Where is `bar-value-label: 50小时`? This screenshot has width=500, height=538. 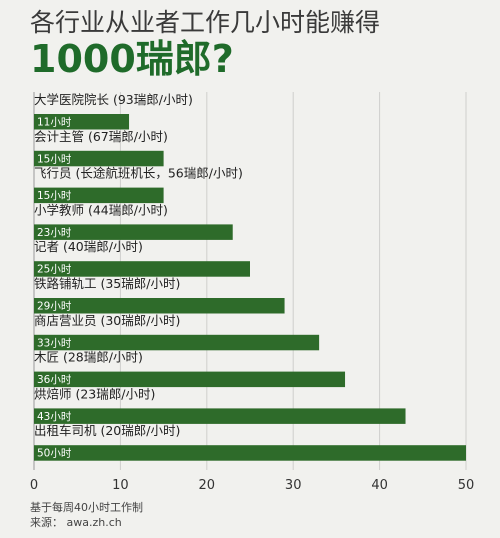
bar-value-label: 50小时 is located at coordinates (54, 454).